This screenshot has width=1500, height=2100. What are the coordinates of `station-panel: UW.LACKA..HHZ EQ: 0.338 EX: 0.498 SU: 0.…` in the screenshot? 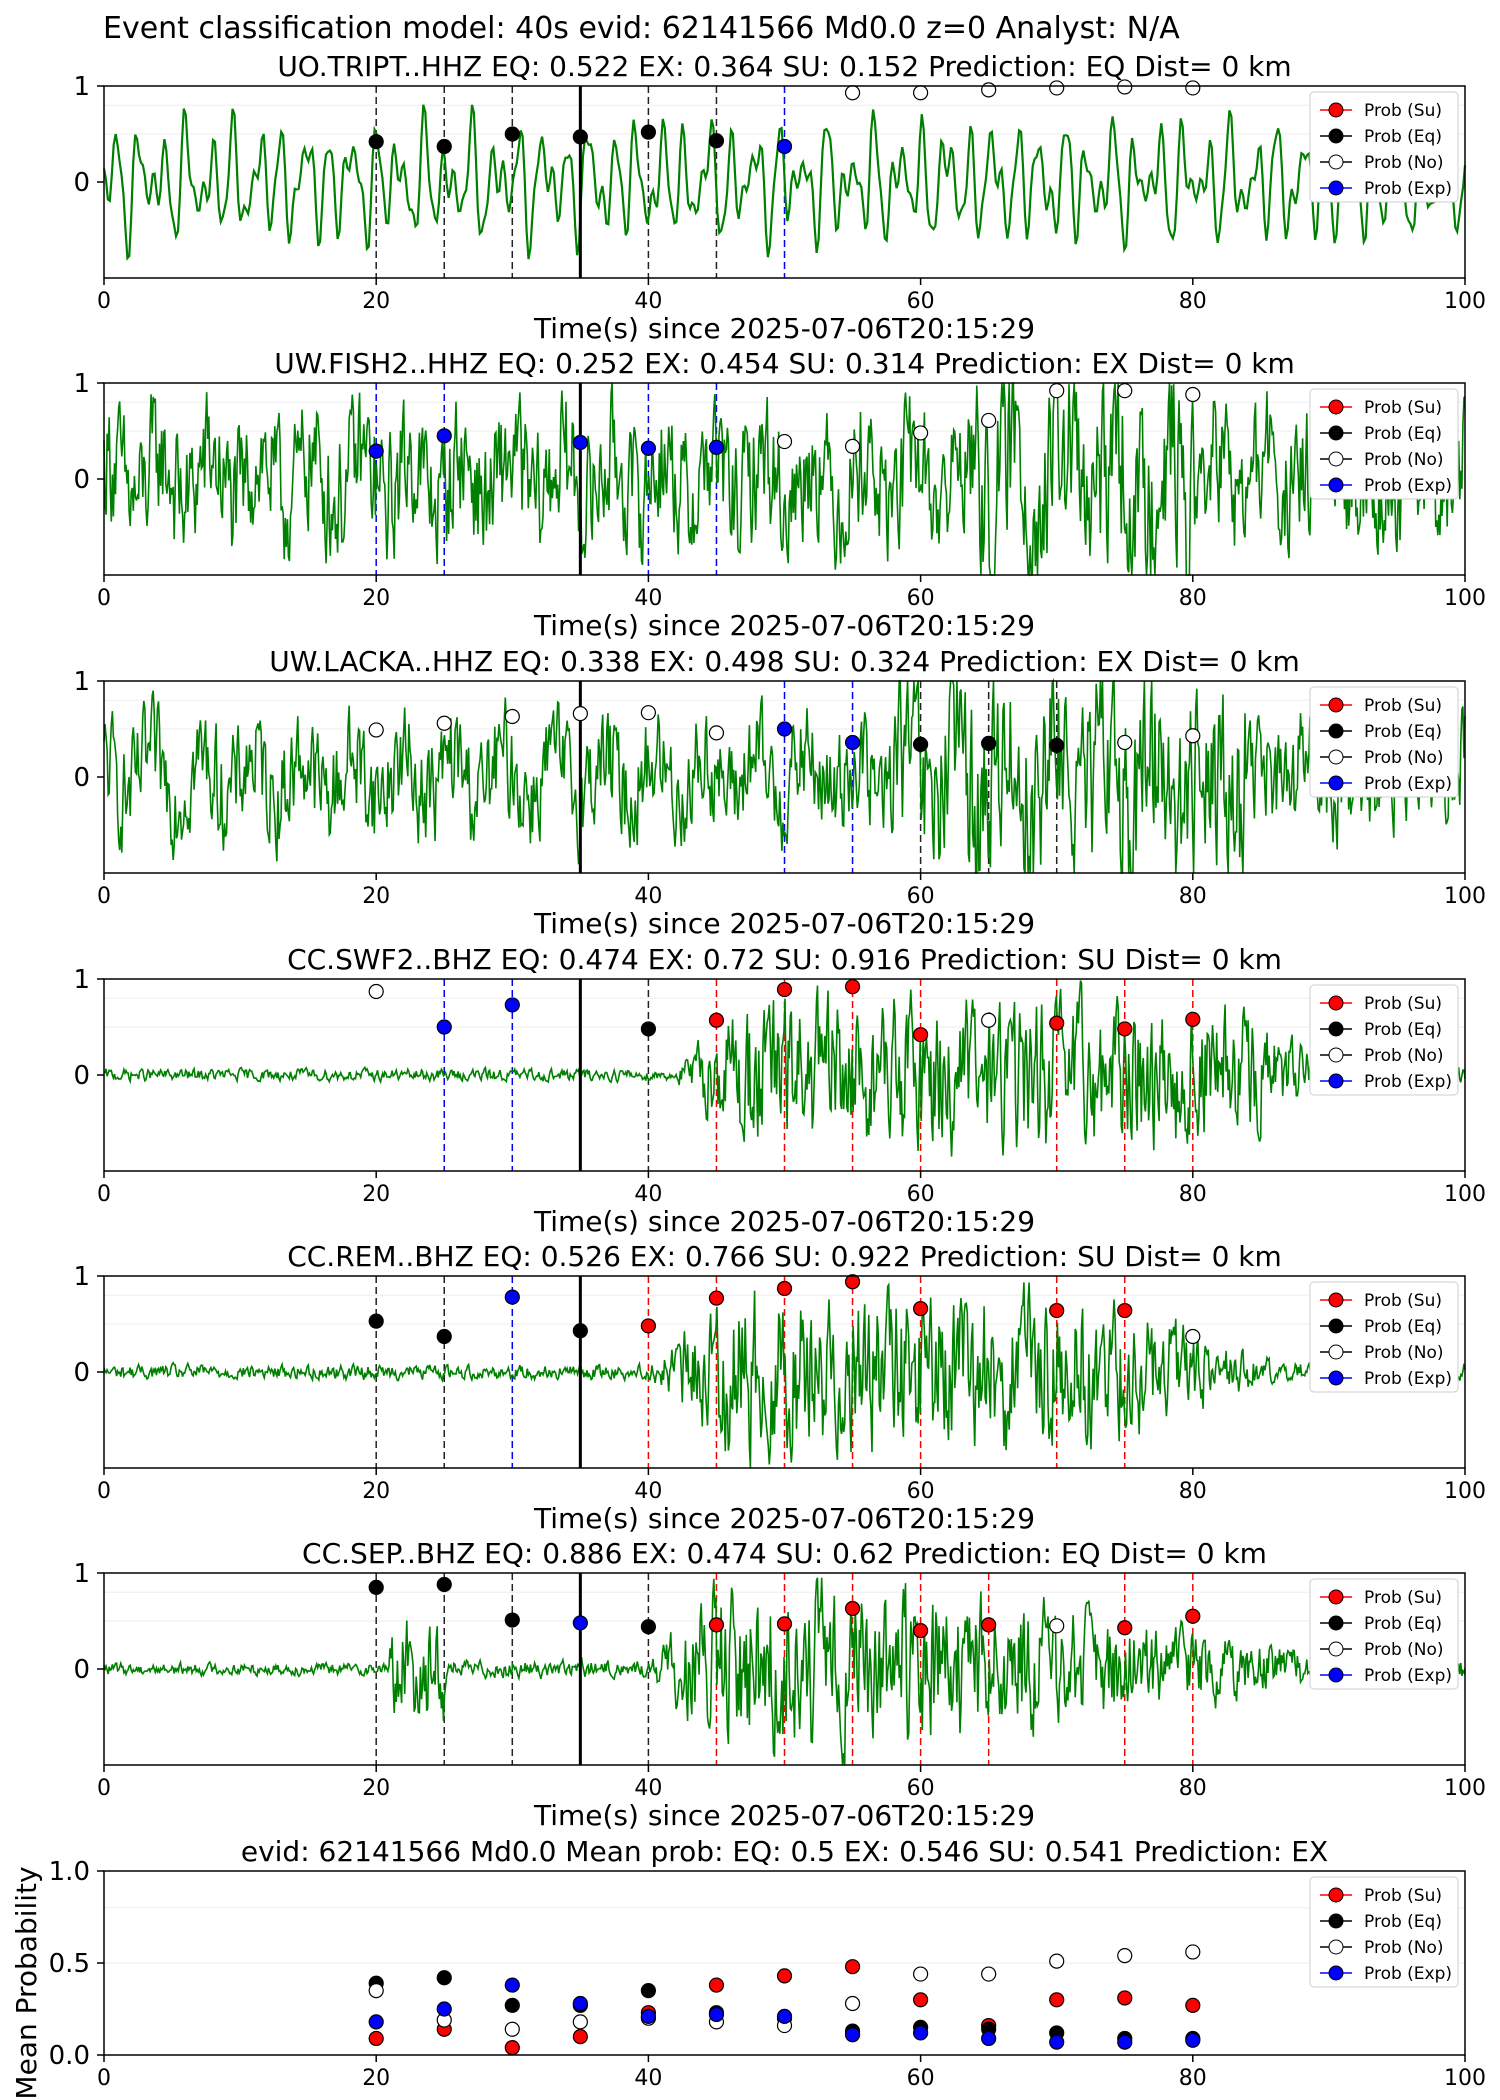 It's located at (779, 792).